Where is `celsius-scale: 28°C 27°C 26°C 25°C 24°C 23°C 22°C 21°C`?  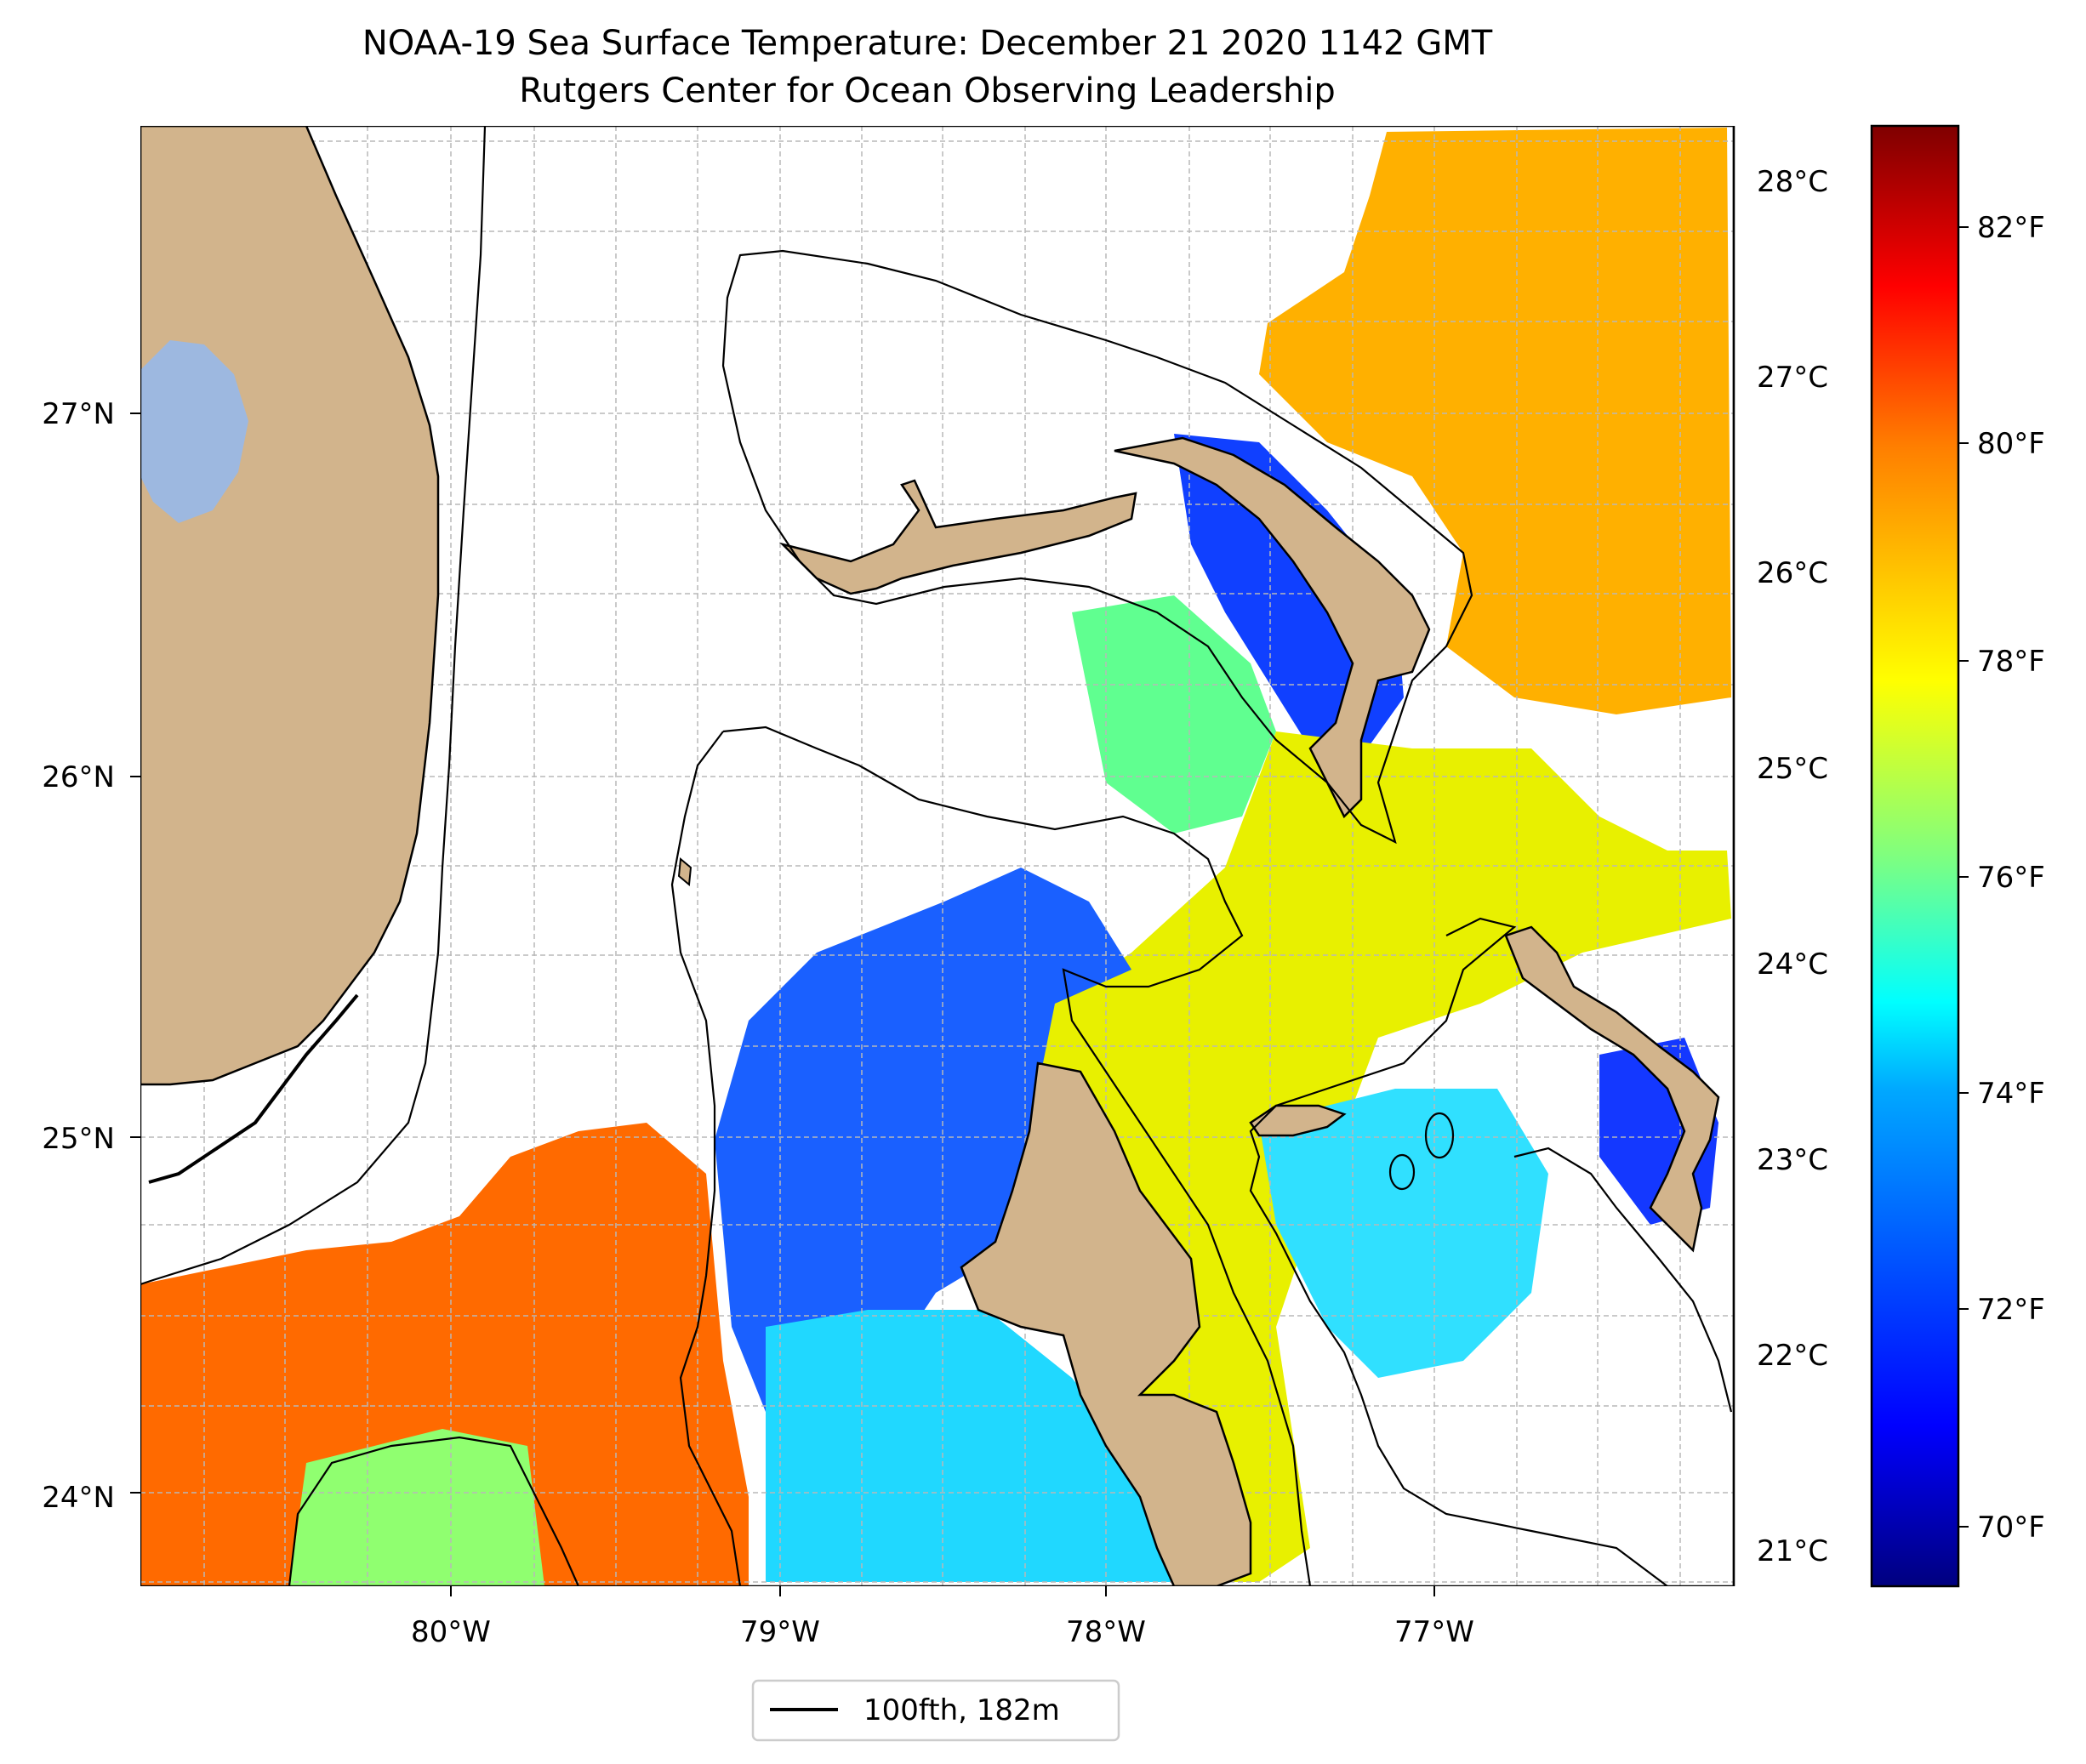 celsius-scale: 28°C 27°C 26°C 25°C 24°C 23°C 22°C 21°C is located at coordinates (1780, 856).